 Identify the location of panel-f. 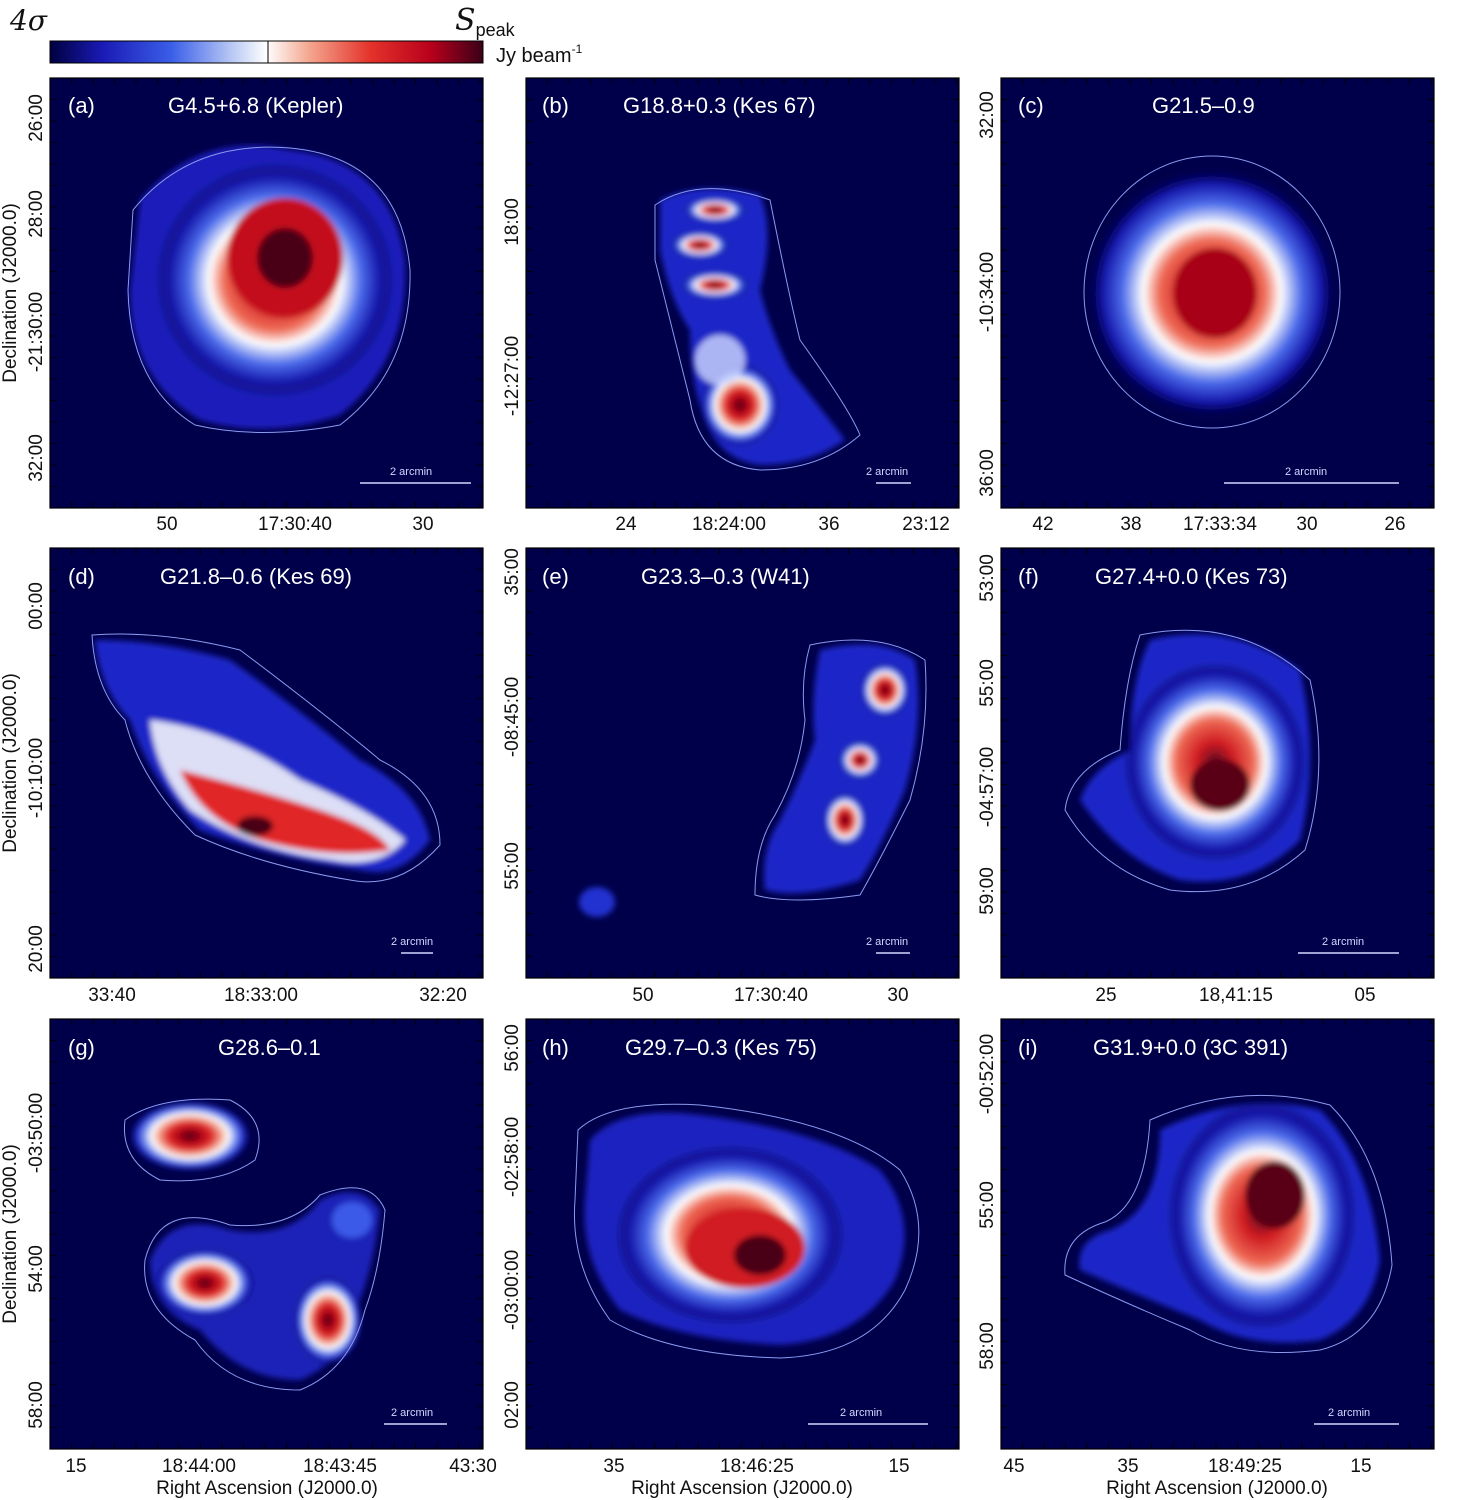
(1217, 763).